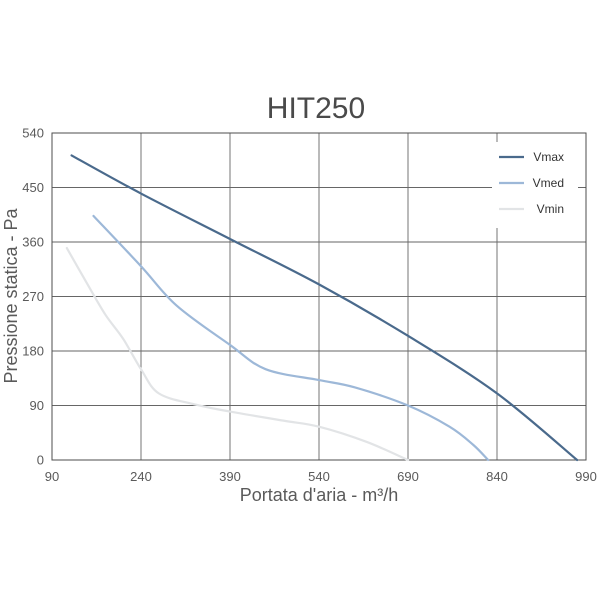 This screenshot has height=600, width=600. Describe the element at coordinates (33, 187) in the screenshot. I see `y-tick-label: 450` at that location.